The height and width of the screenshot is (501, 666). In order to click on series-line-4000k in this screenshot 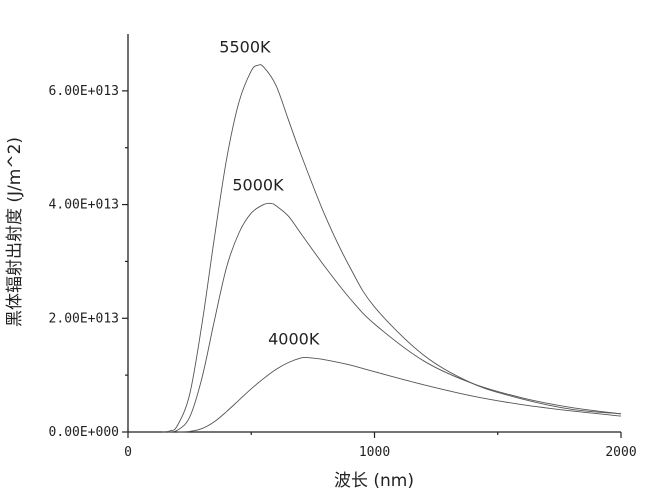, I will do `click(399, 395)`.